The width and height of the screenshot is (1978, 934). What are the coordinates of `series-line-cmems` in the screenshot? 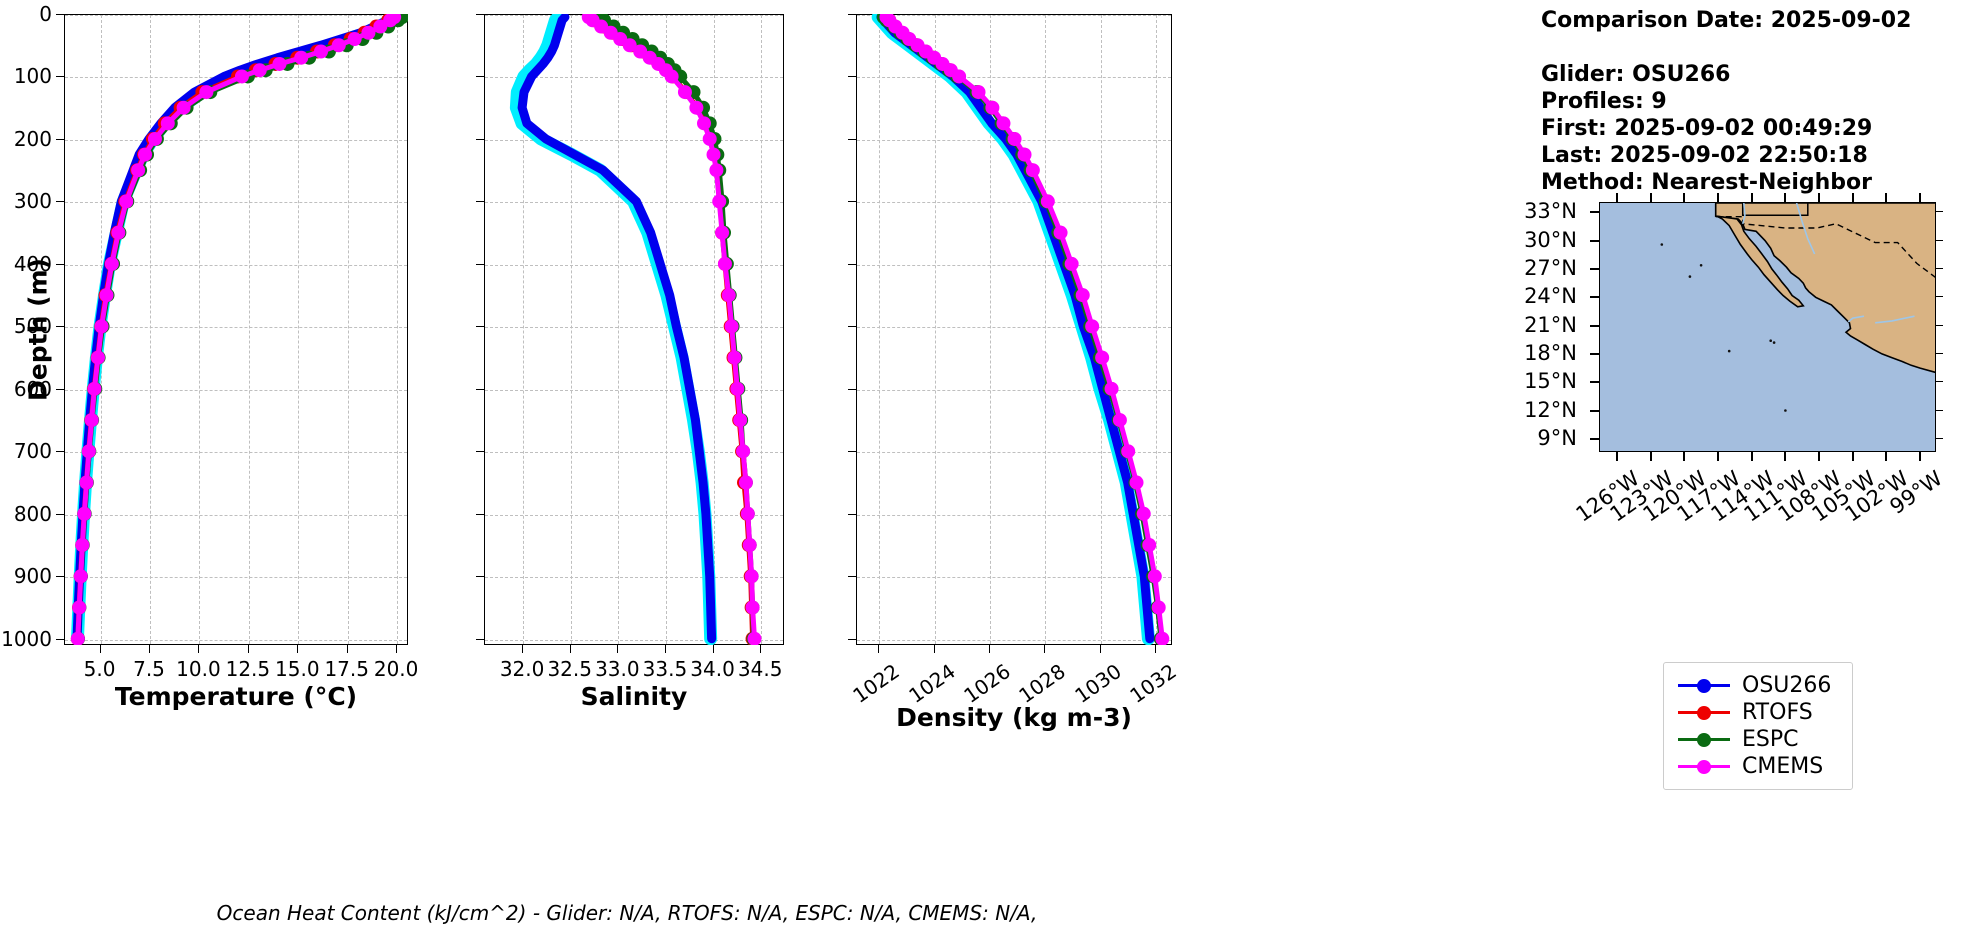 It's located at (236, 328).